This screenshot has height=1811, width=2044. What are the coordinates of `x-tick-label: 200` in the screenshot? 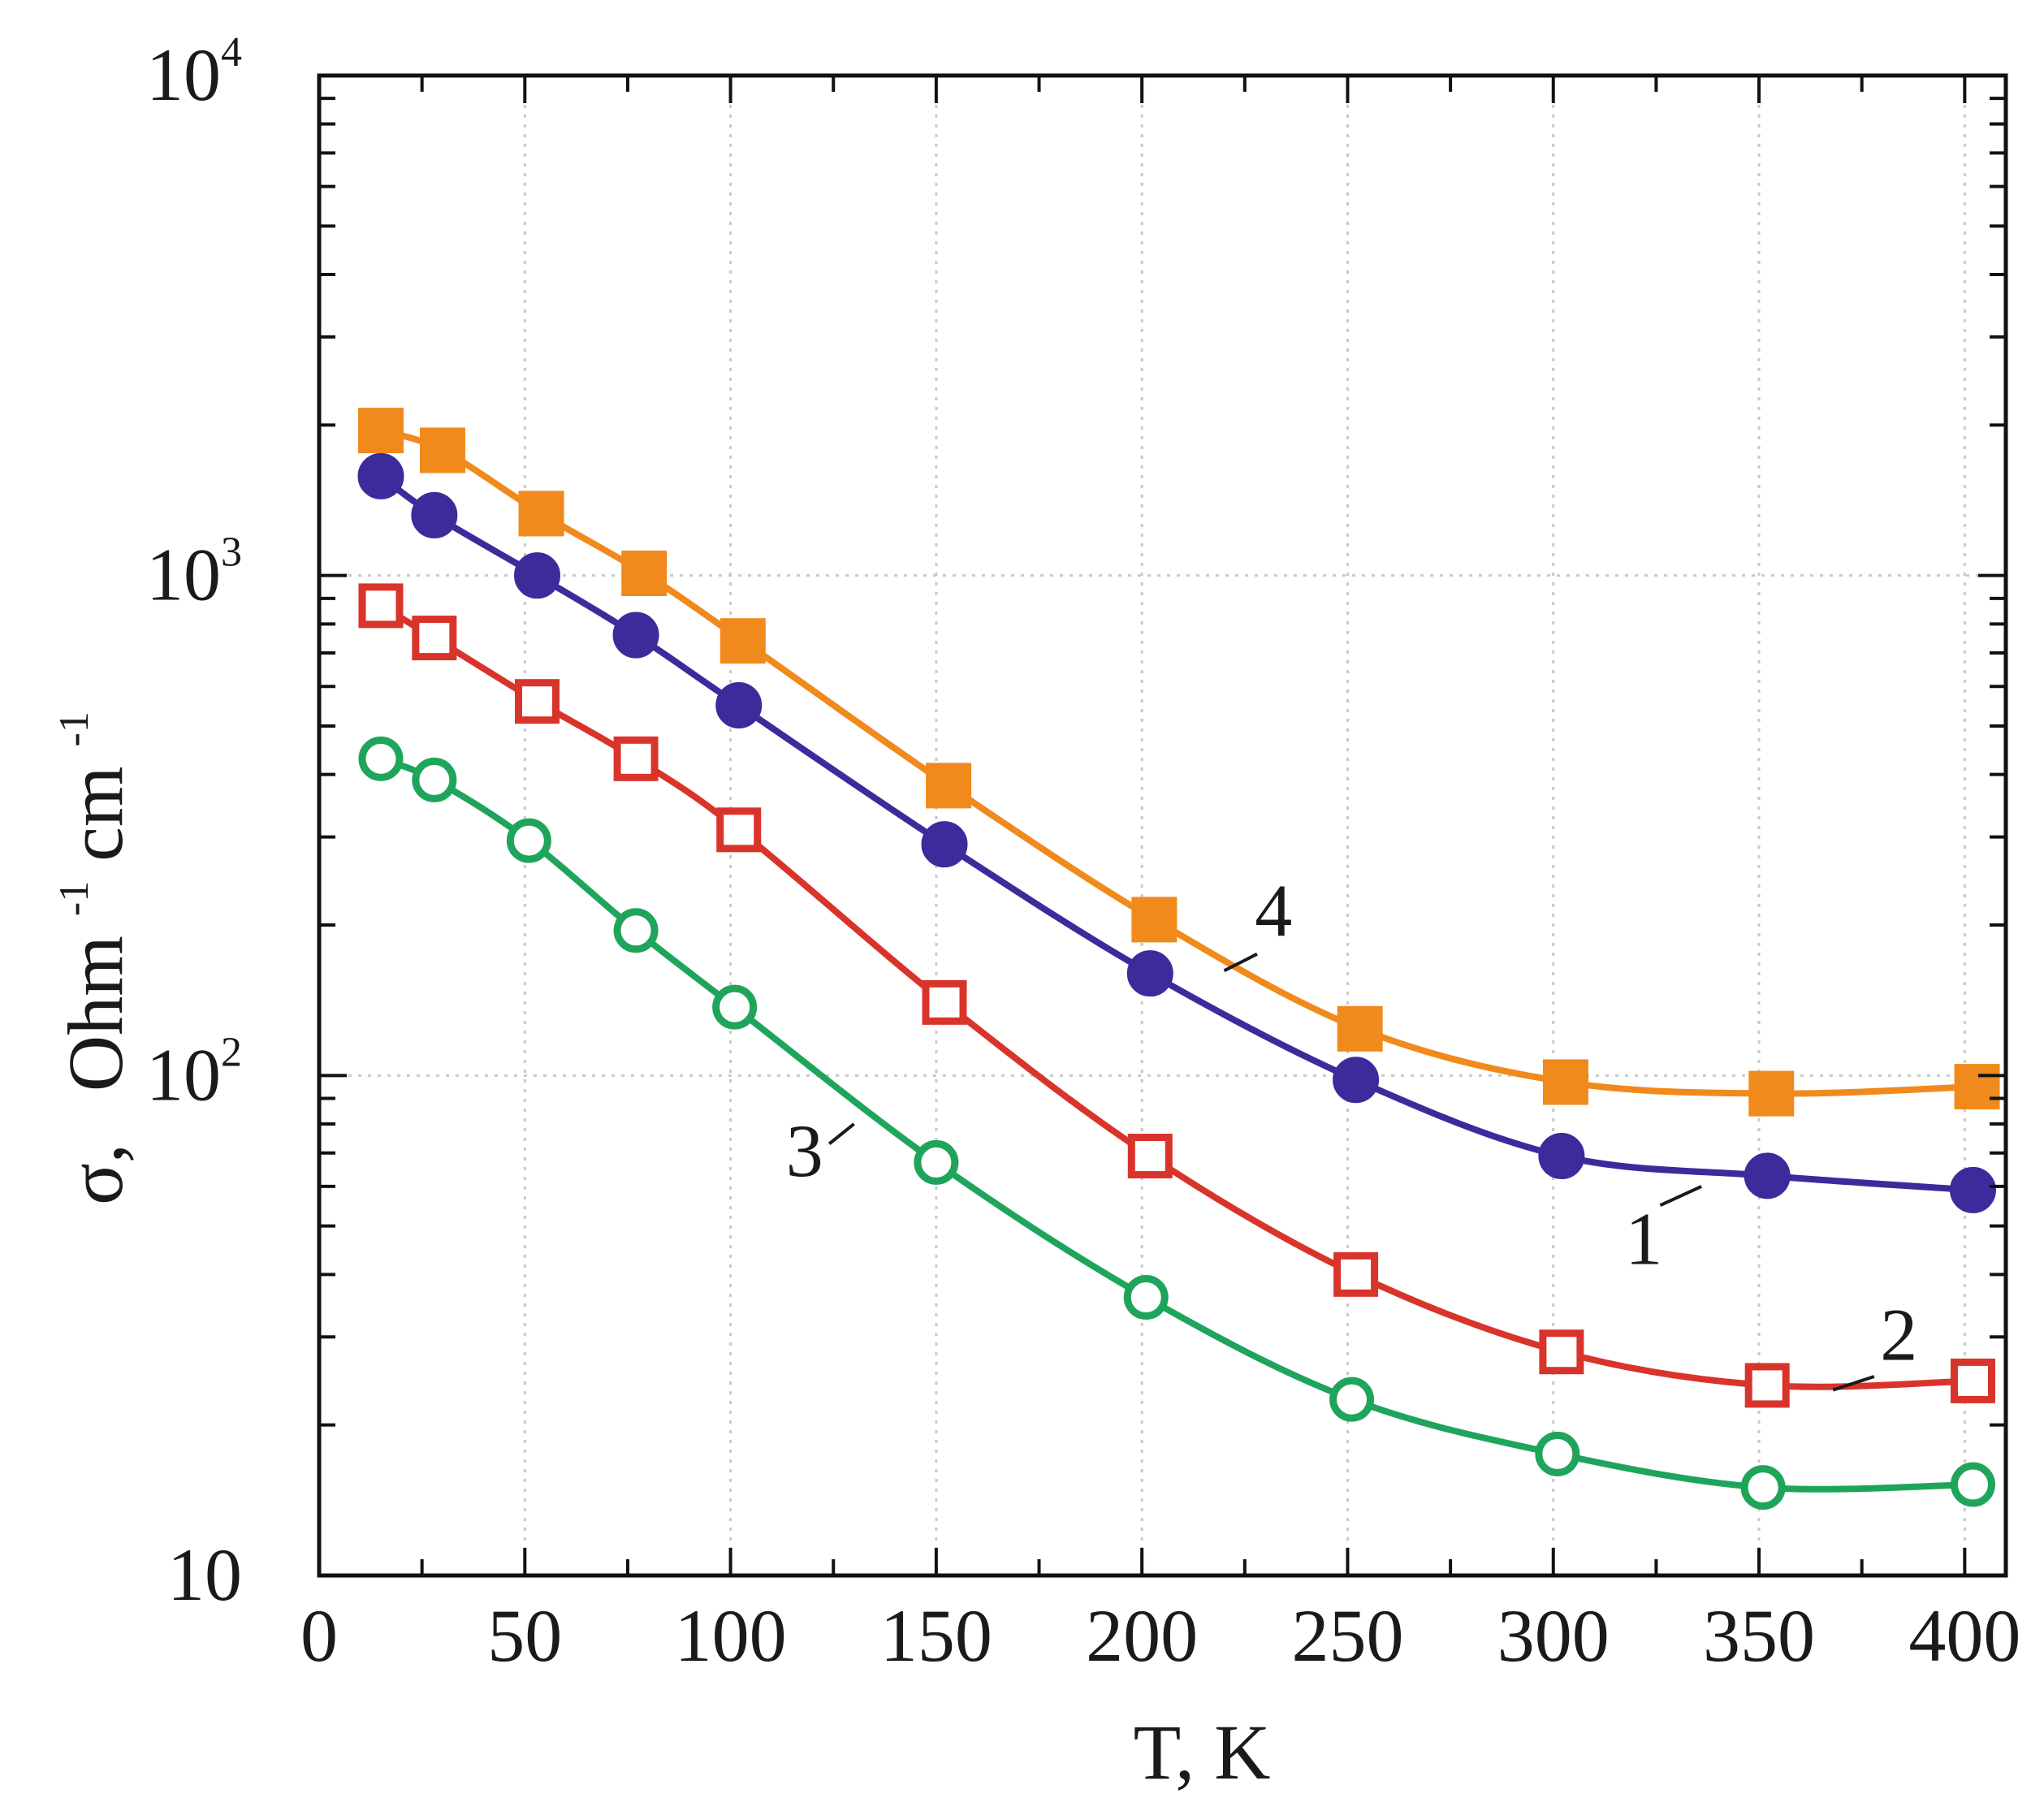 It's located at (1142, 1635).